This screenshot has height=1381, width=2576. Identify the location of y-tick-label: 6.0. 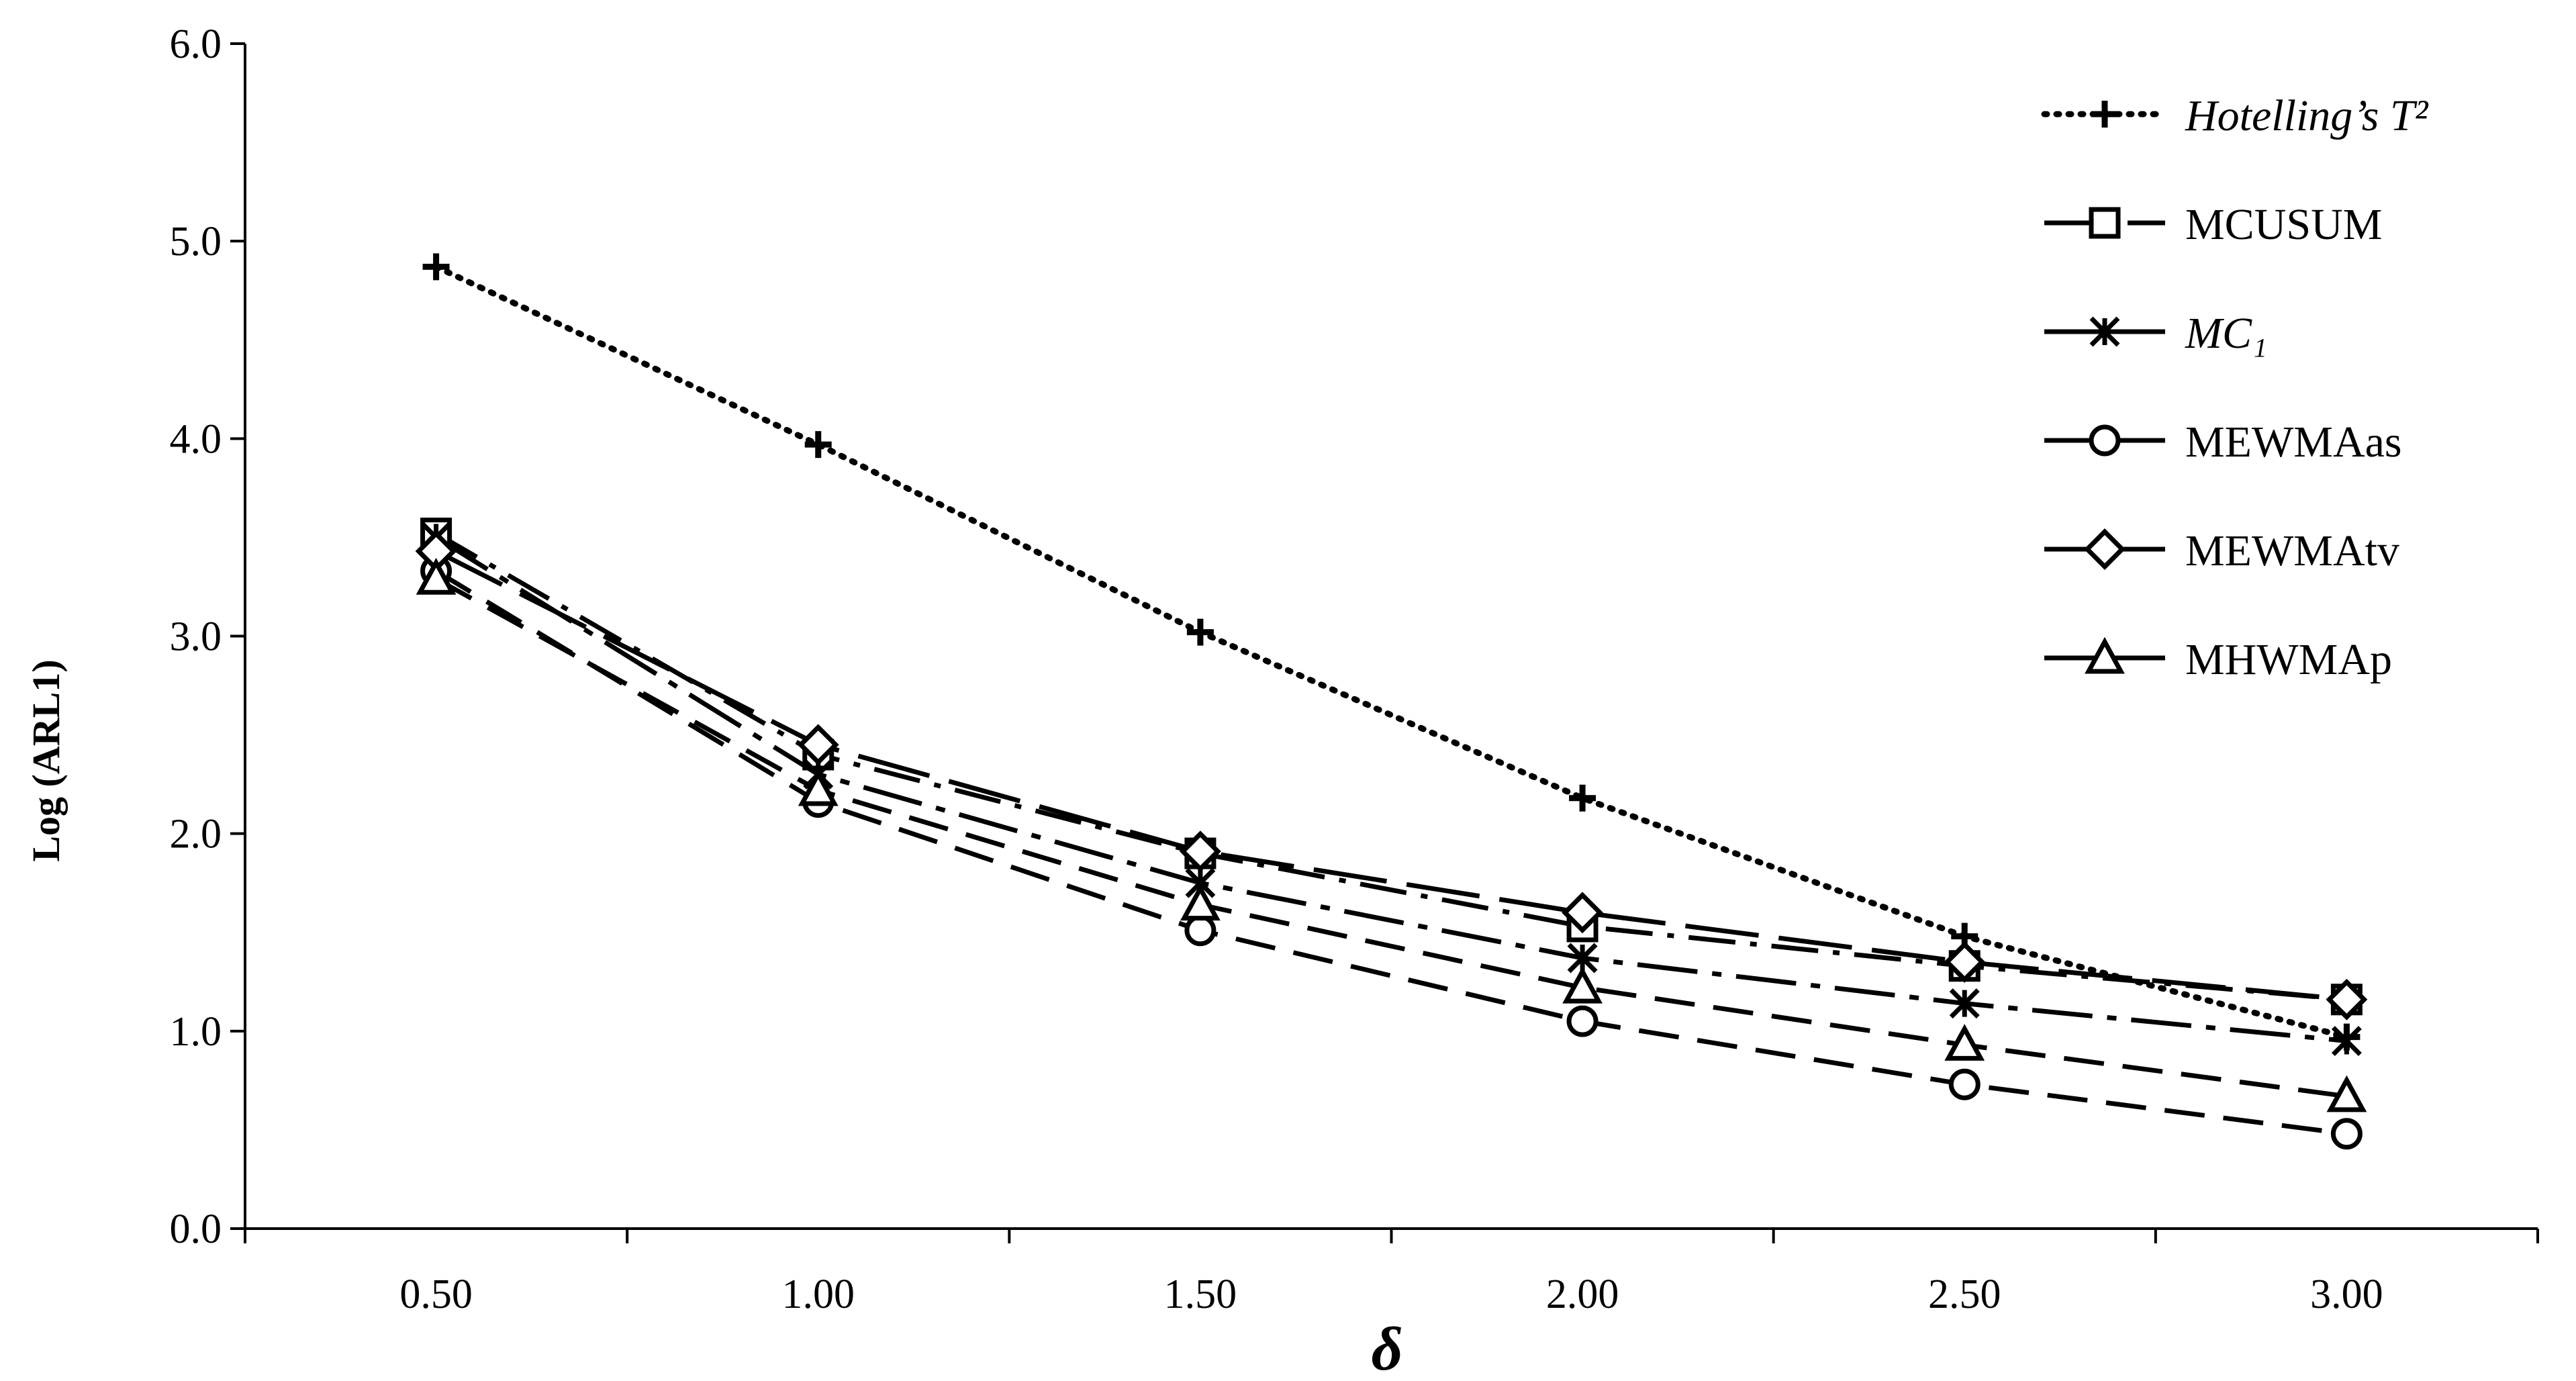
(196, 44).